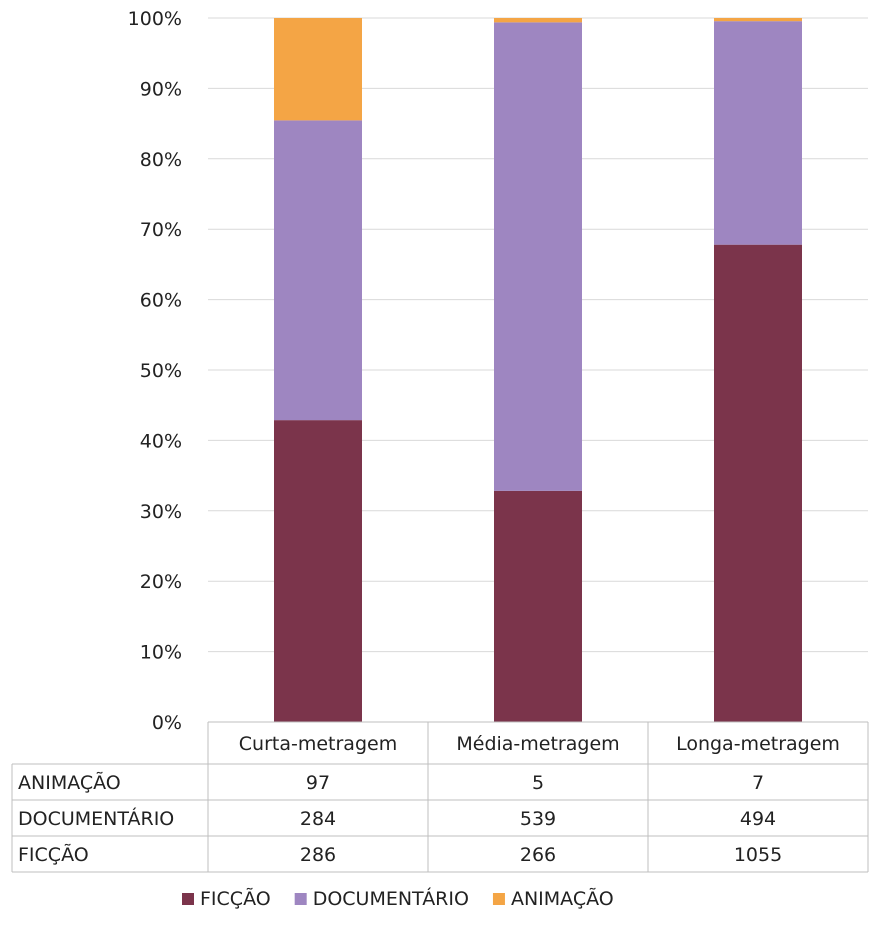  I want to click on y-axis-ticks: 0% 10% 20% 30% 40% 50% 60% 70% 80% 90% 100%, so click(155, 371).